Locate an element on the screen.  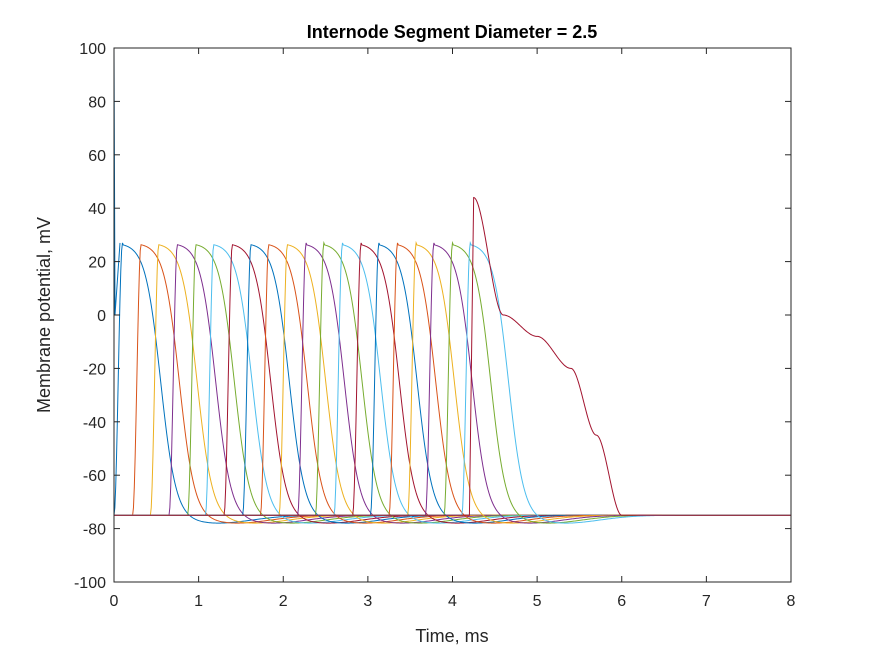
chart-title: Internode Segment Diameter = 2.5 is located at coordinates (452, 32).